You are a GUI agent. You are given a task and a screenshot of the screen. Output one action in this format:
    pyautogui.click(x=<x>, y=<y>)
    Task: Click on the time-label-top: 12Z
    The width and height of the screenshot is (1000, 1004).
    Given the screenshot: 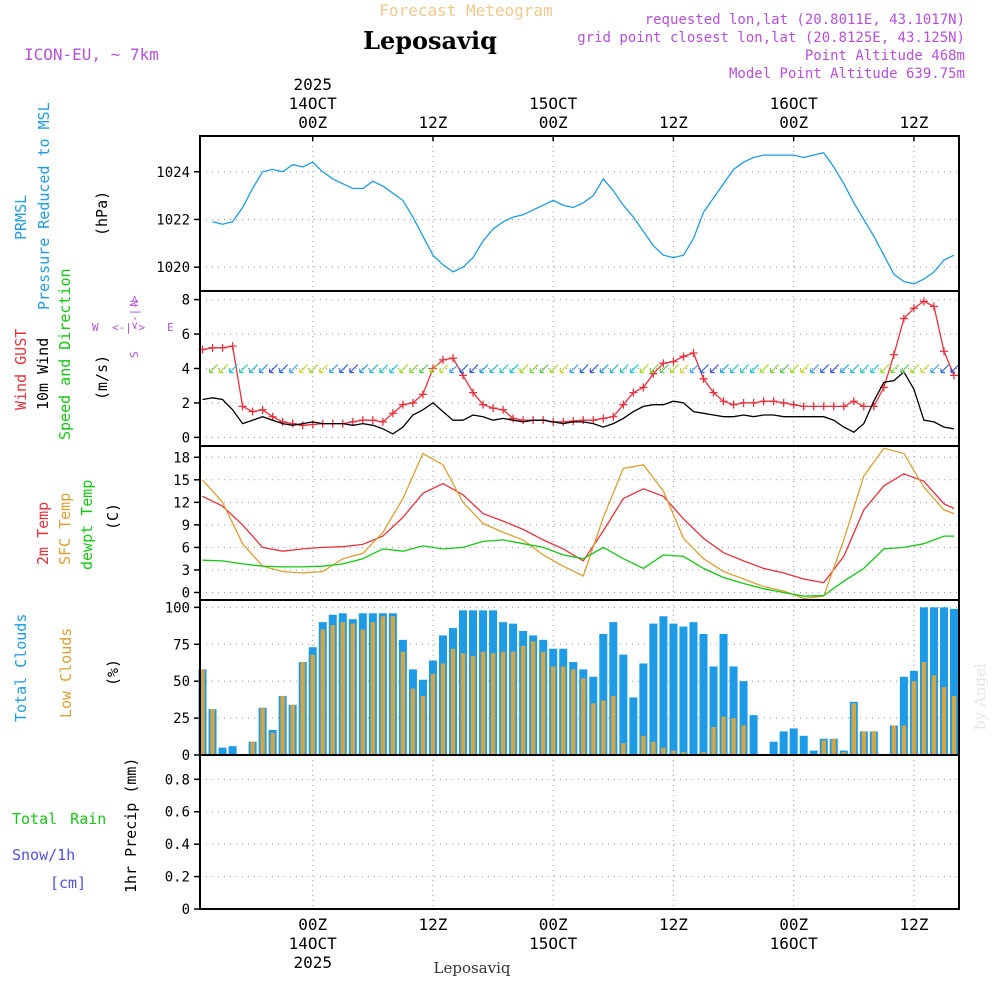 What is the action you would take?
    pyautogui.click(x=673, y=122)
    